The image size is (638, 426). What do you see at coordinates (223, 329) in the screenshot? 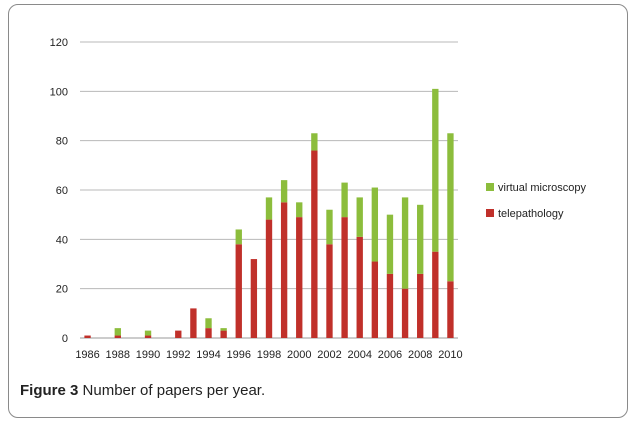
I see `bar-virtual-microscopy-1995` at bounding box center [223, 329].